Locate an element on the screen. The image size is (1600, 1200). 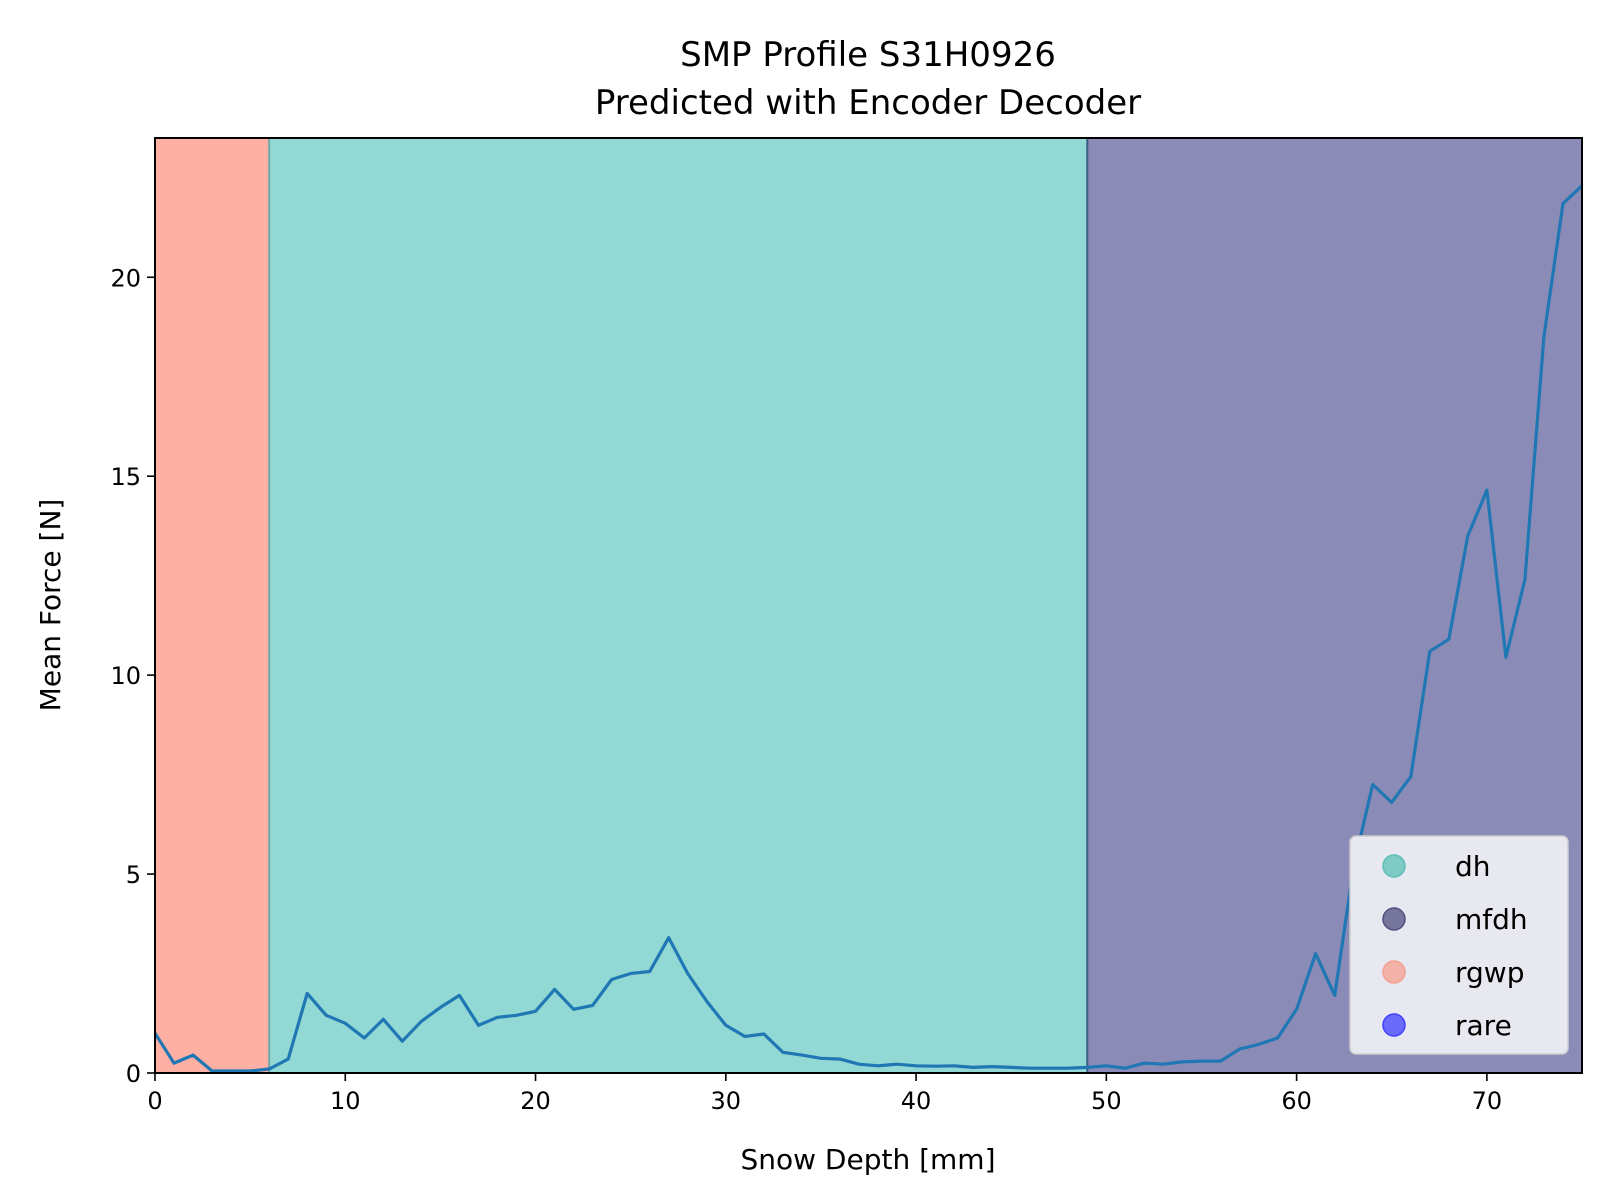
legend-box is located at coordinates (1459, 945).